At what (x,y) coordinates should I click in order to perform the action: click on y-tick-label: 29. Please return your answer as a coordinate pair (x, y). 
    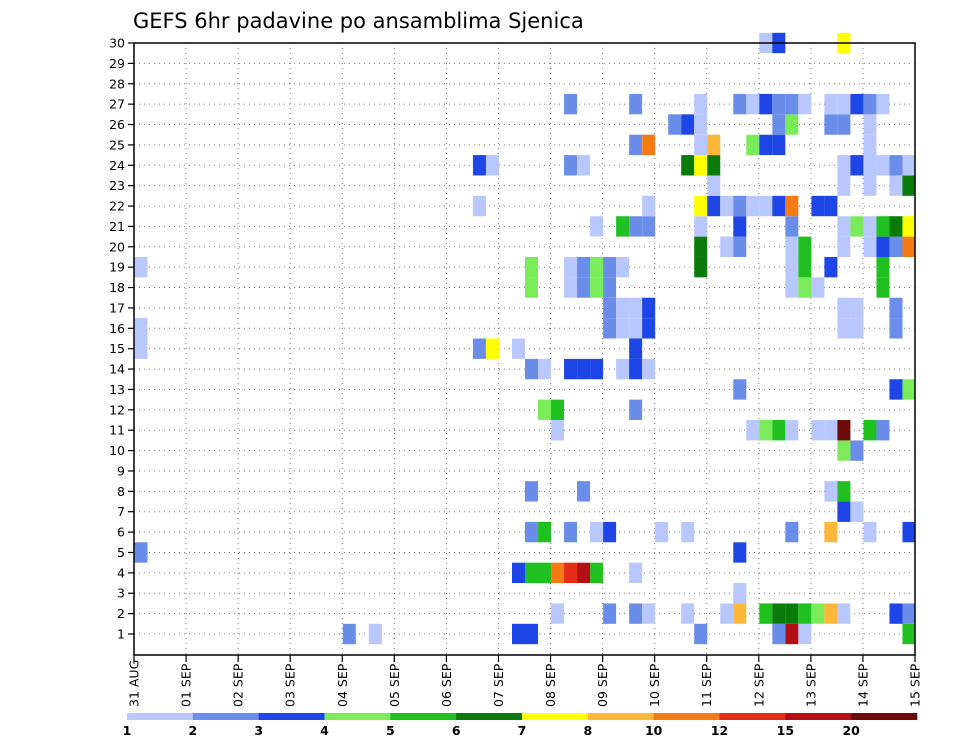
    Looking at the image, I should click on (117, 63).